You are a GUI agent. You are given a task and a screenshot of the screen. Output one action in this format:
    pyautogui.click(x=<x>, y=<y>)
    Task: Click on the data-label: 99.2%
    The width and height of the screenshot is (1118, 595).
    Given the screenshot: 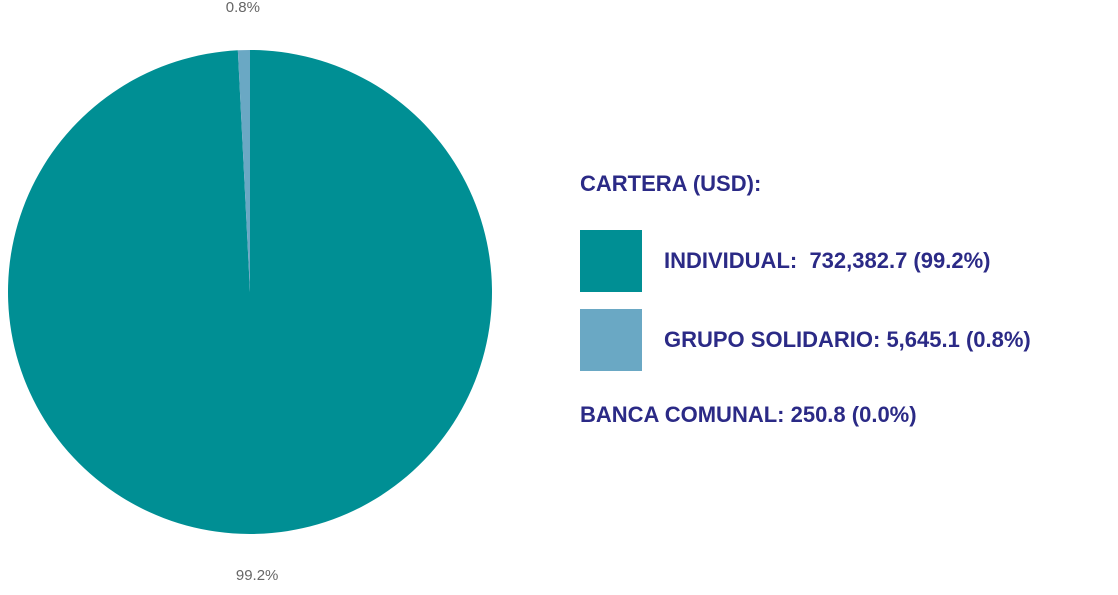 What is the action you would take?
    pyautogui.click(x=257, y=575)
    